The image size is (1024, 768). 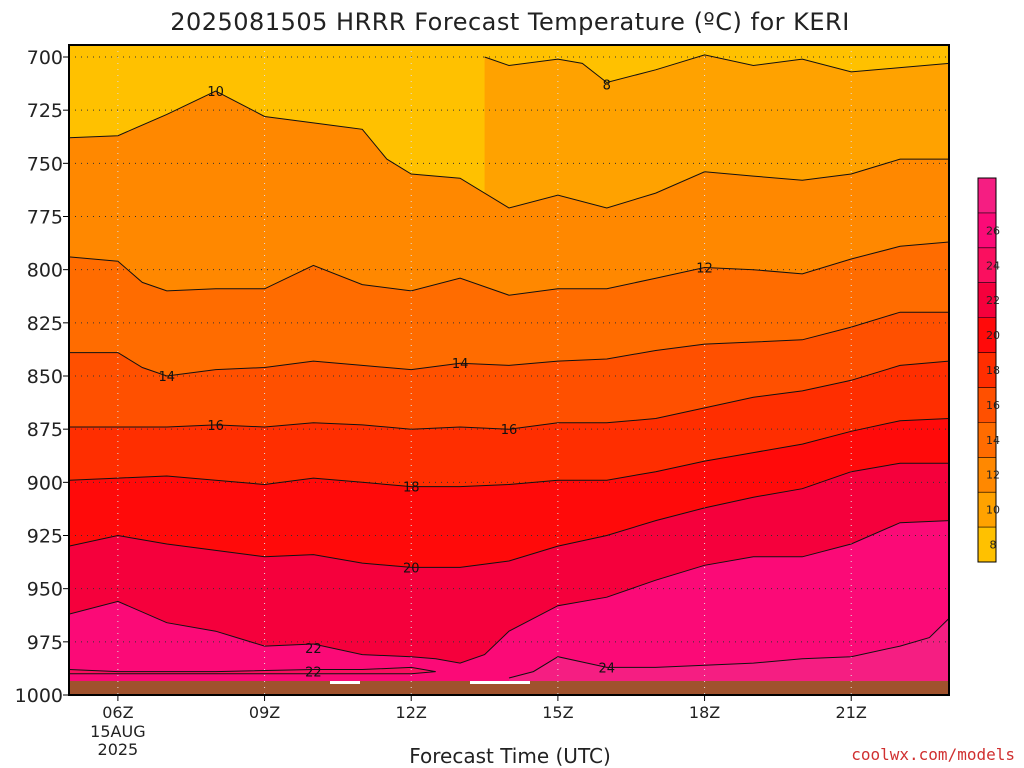 What do you see at coordinates (510, 756) in the screenshot?
I see `x-axis-label: Forecast Time (UTC)` at bounding box center [510, 756].